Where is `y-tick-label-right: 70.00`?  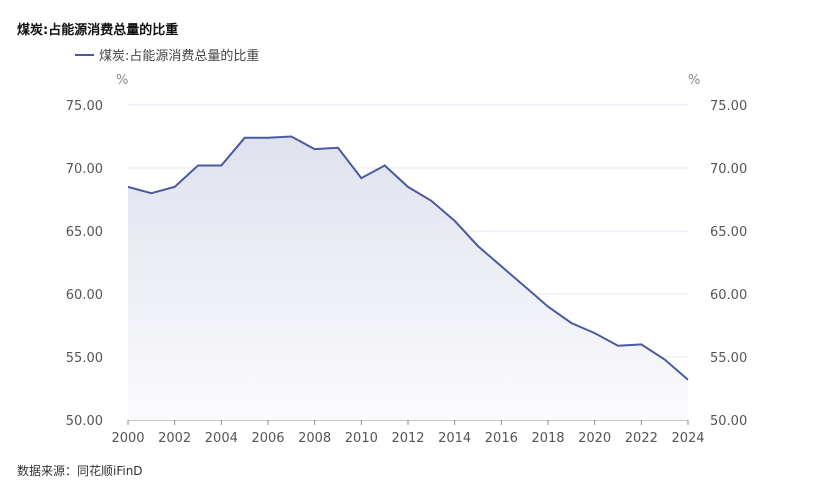
y-tick-label-right: 70.00 is located at coordinates (728, 169).